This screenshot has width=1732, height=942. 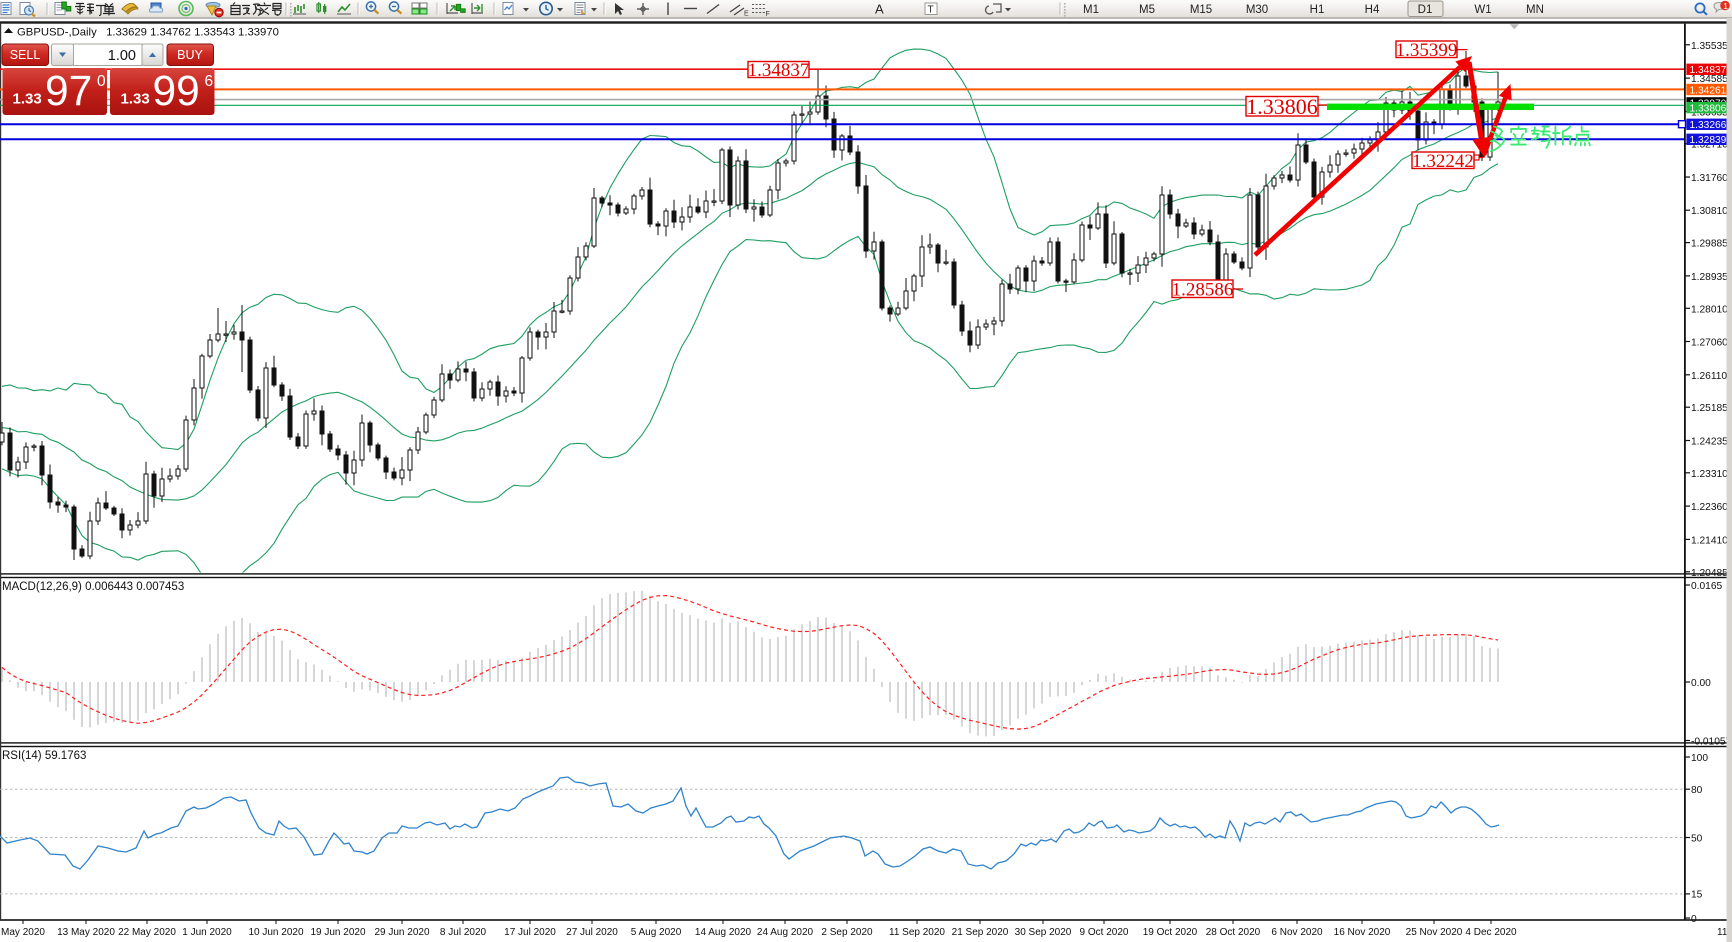 I want to click on svg-text: 29 Jun 2020, so click(x=401, y=932).